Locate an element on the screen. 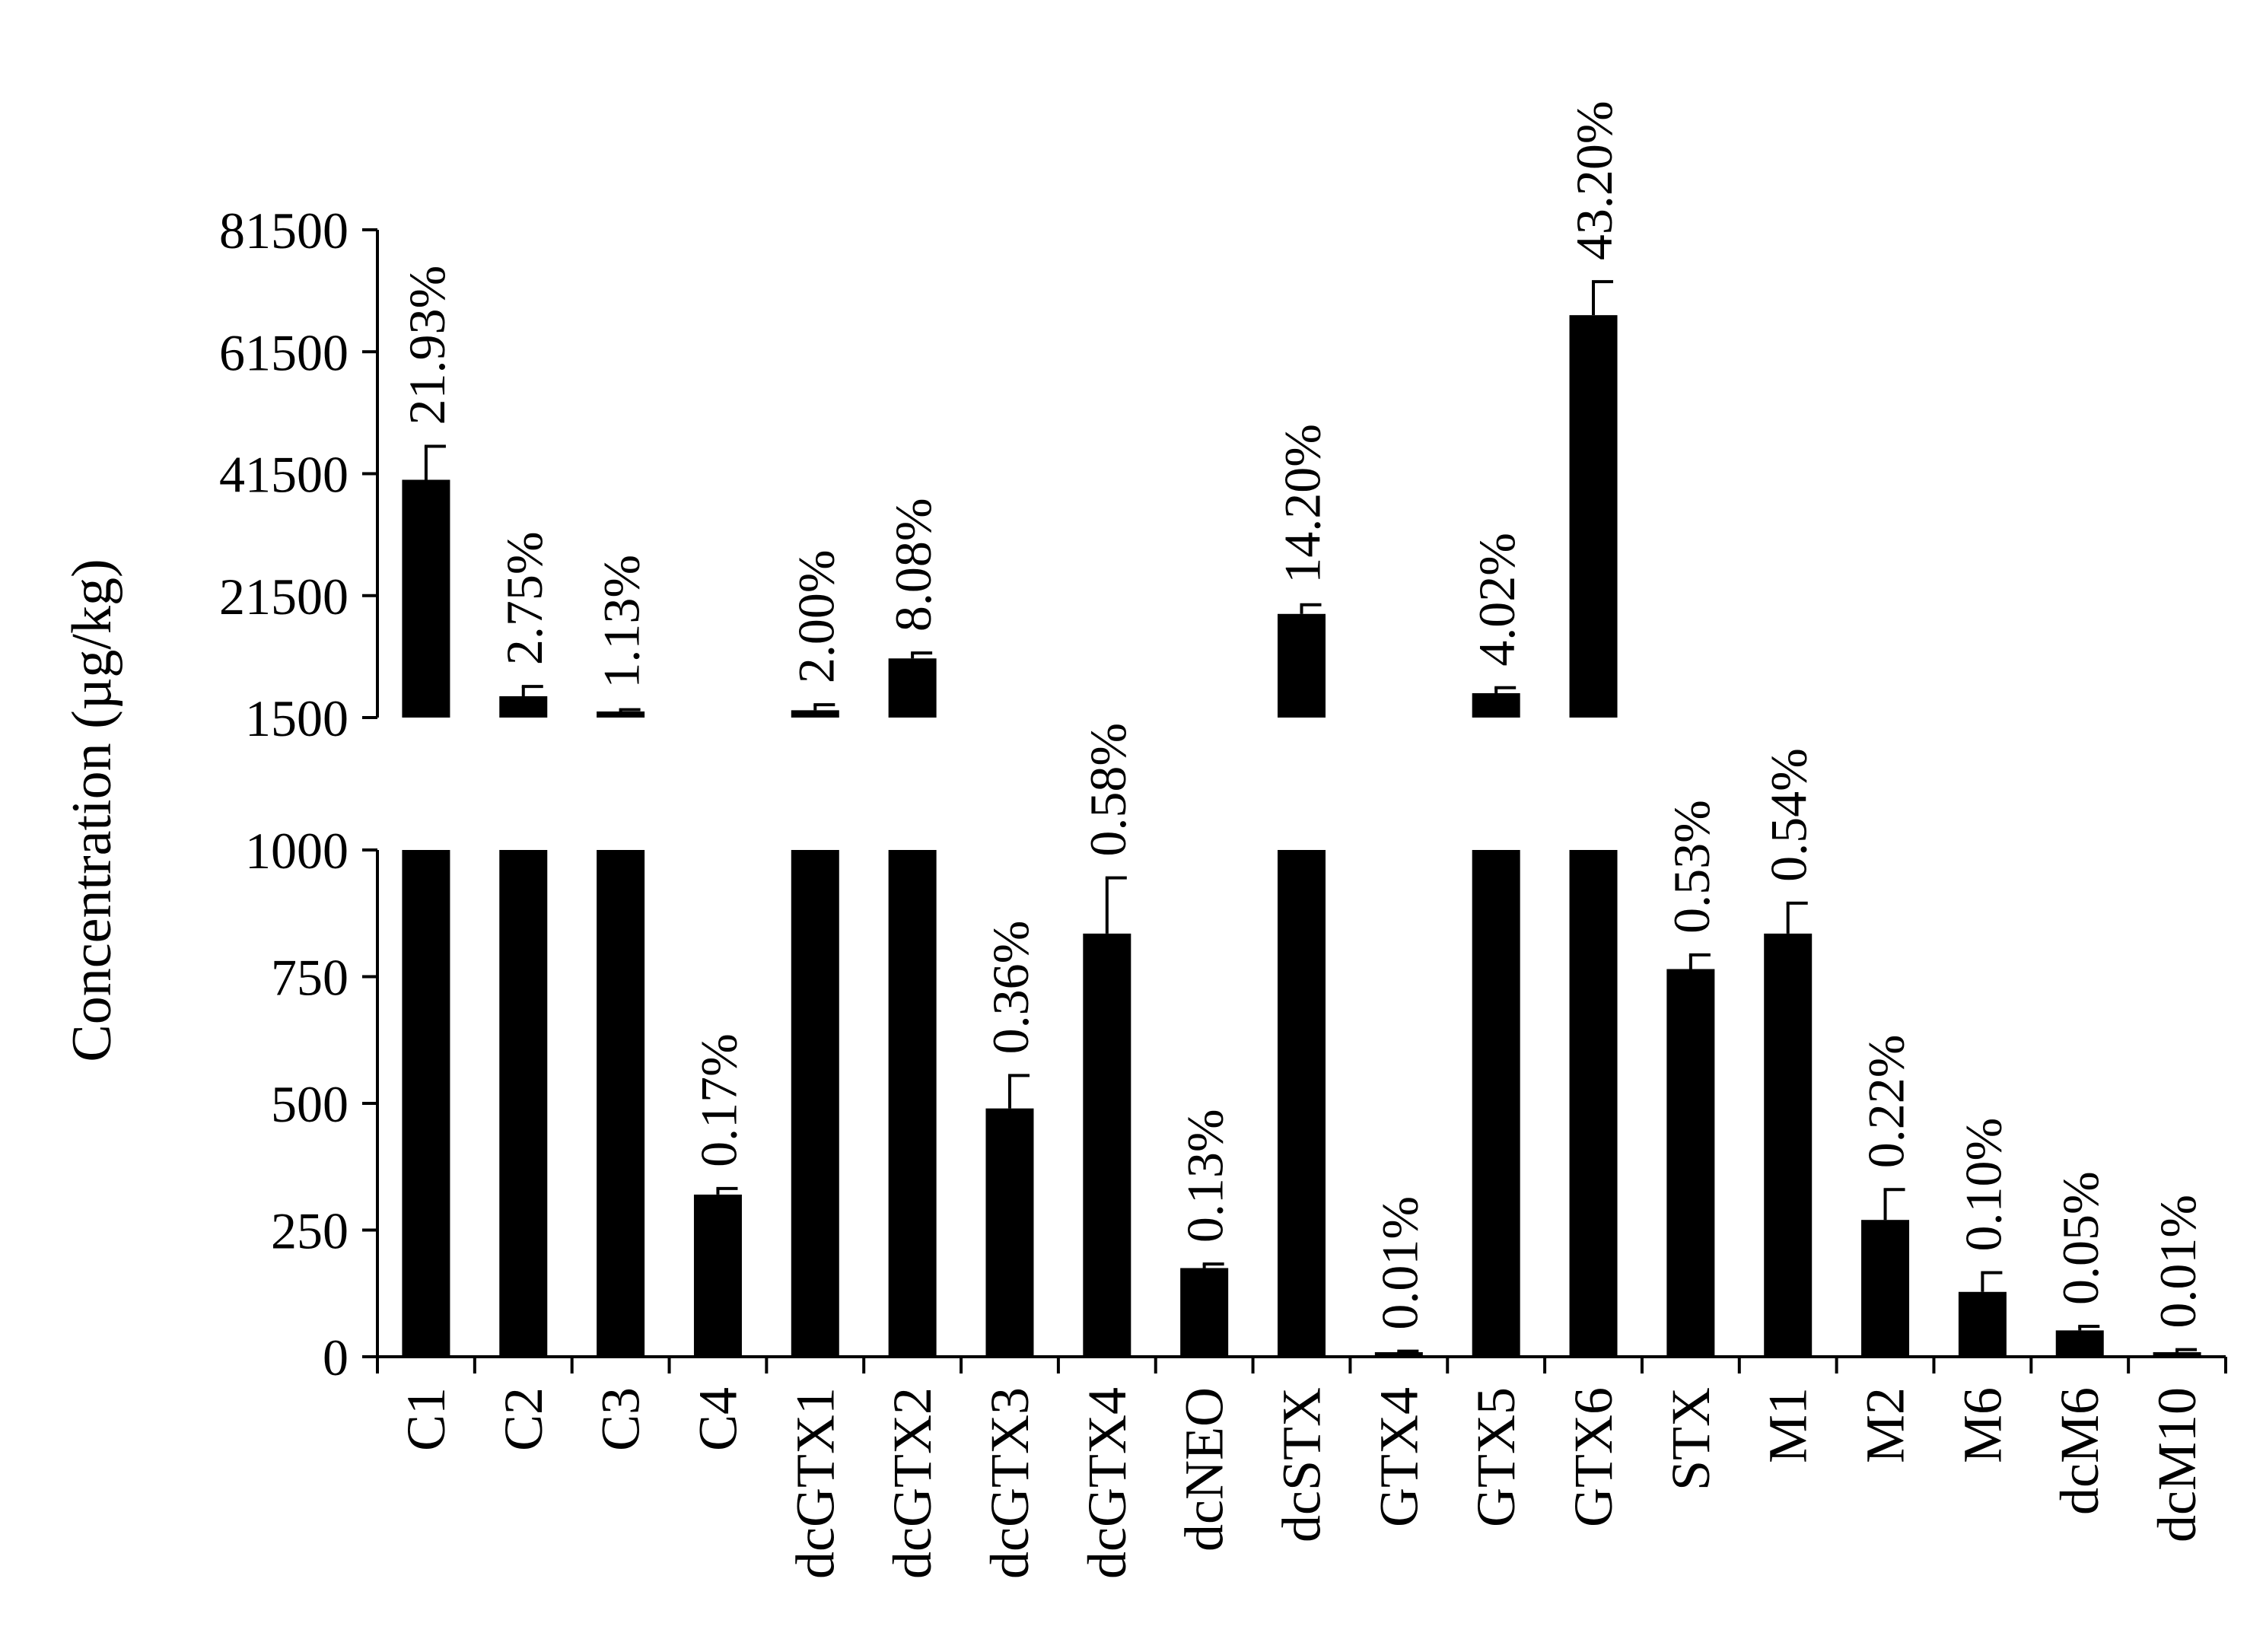 This screenshot has width=2247, height=1652. percent-label: 0.58% is located at coordinates (1108, 790).